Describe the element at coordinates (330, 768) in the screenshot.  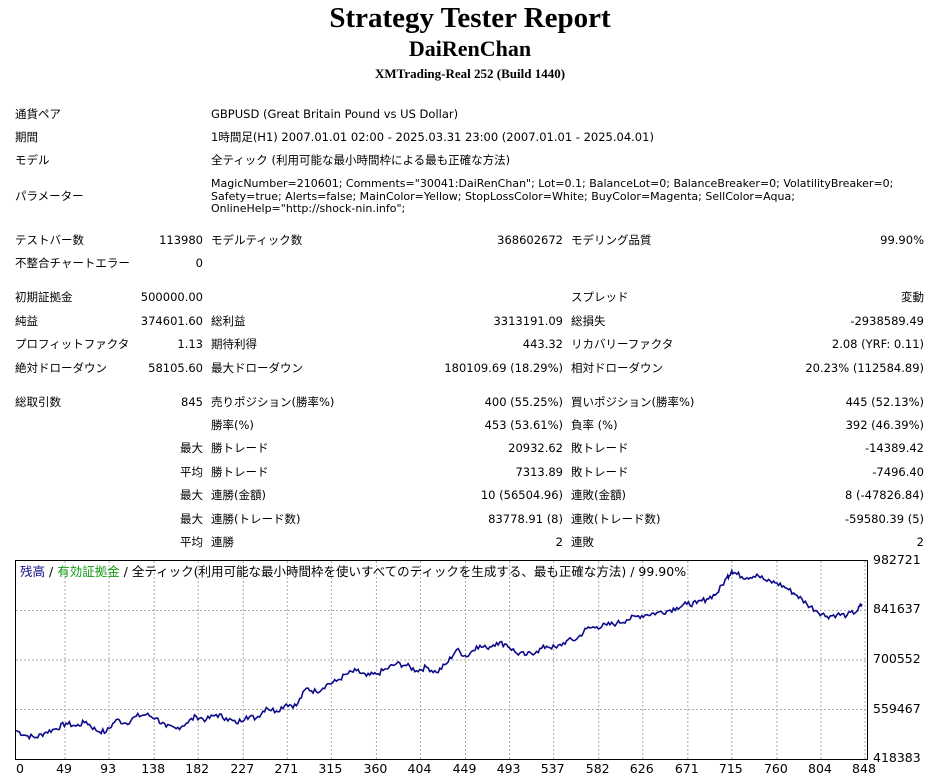
I see `x-tick-label: 315` at that location.